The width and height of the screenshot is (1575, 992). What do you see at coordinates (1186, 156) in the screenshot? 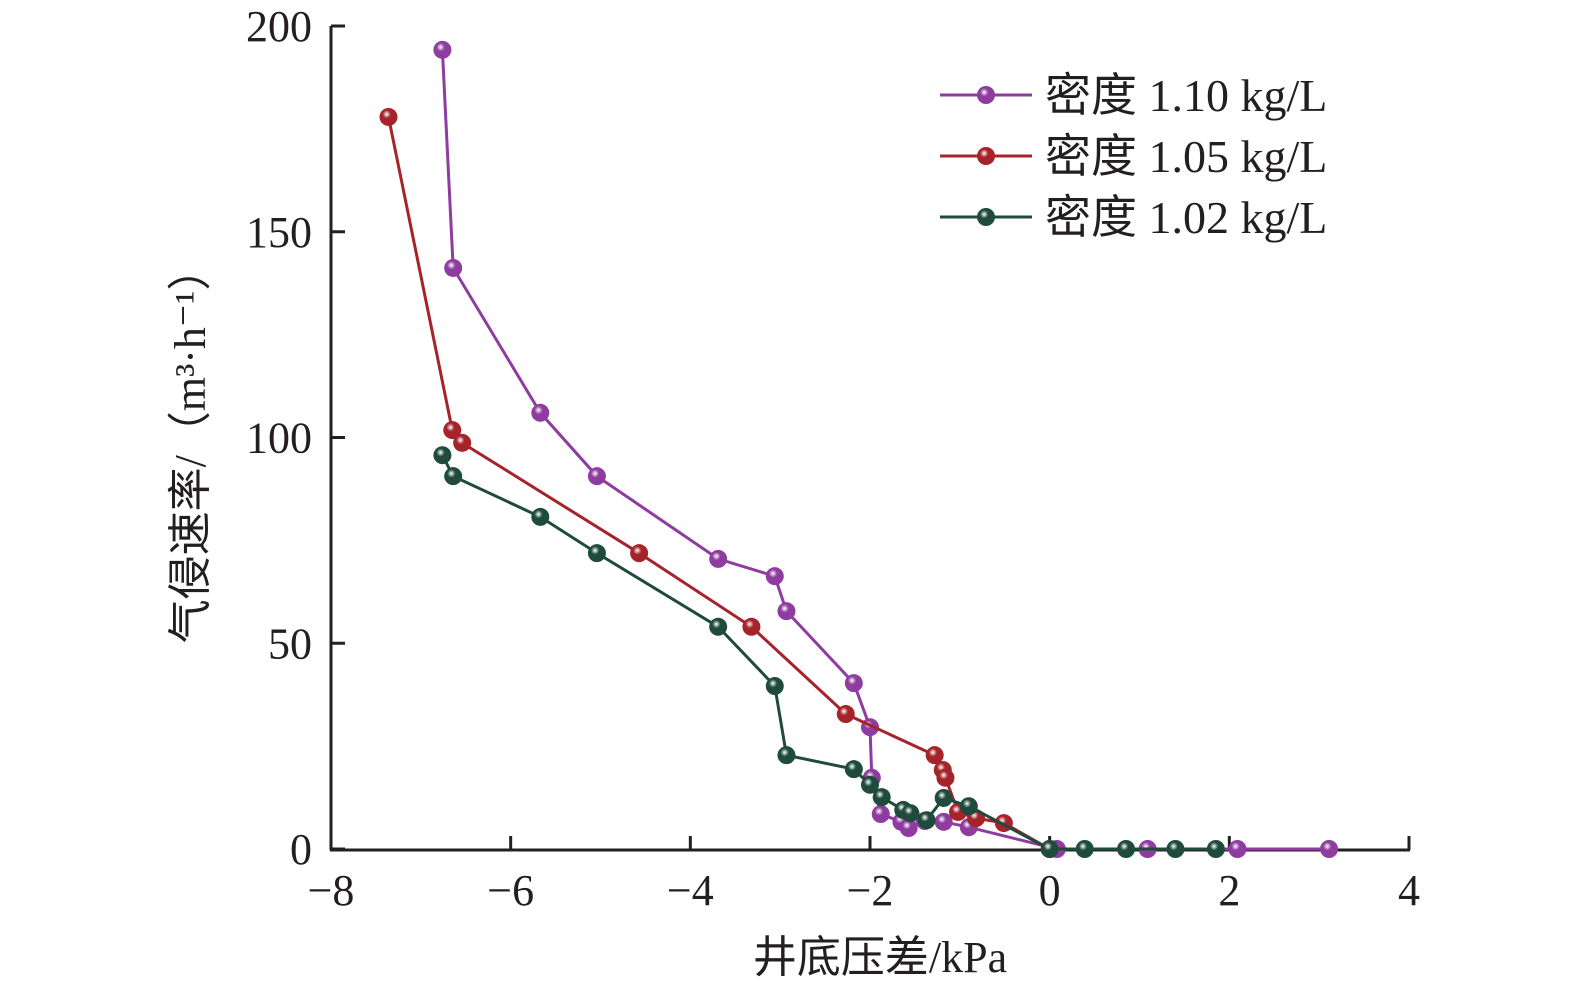
I see `legend-label: 密度 1.05 kg/L` at bounding box center [1186, 156].